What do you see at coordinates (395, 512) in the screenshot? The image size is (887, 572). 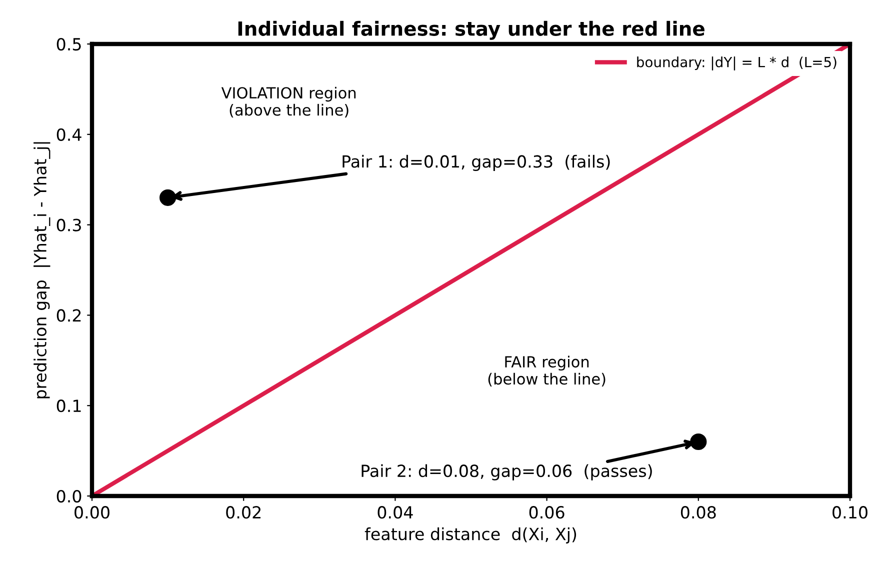 I see `x-tick-label: 0.04` at bounding box center [395, 512].